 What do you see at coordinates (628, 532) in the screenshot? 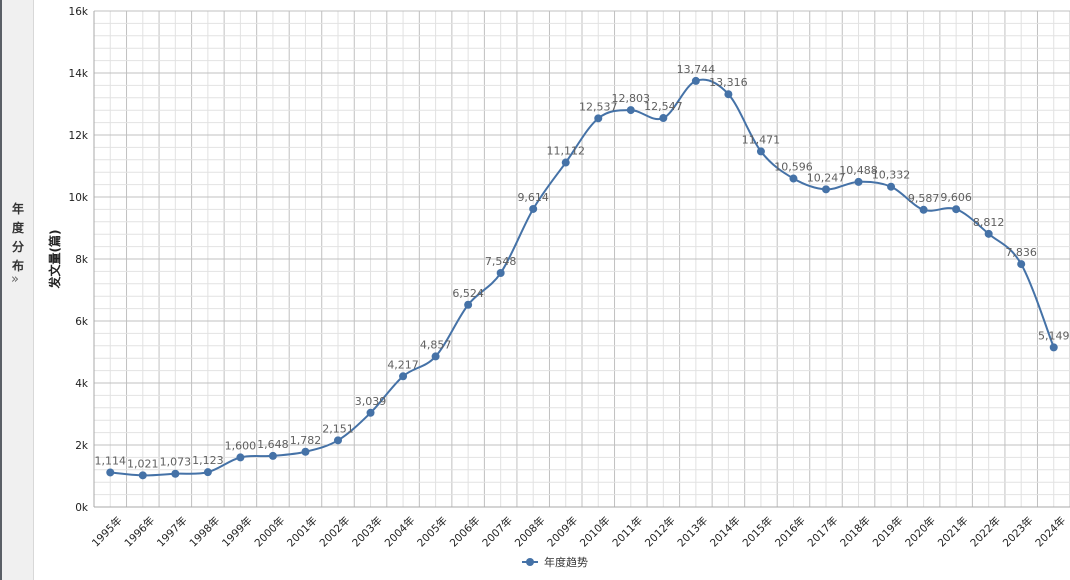
I see `x-tick-label: 2011年` at bounding box center [628, 532].